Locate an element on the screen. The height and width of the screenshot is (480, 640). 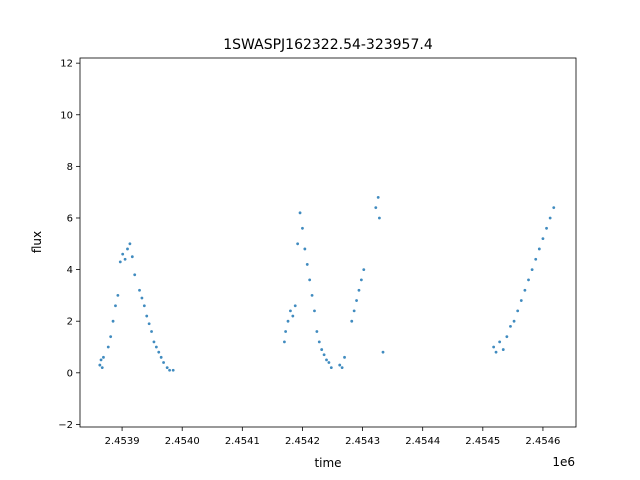
x-axis-label: time is located at coordinates (327, 463).